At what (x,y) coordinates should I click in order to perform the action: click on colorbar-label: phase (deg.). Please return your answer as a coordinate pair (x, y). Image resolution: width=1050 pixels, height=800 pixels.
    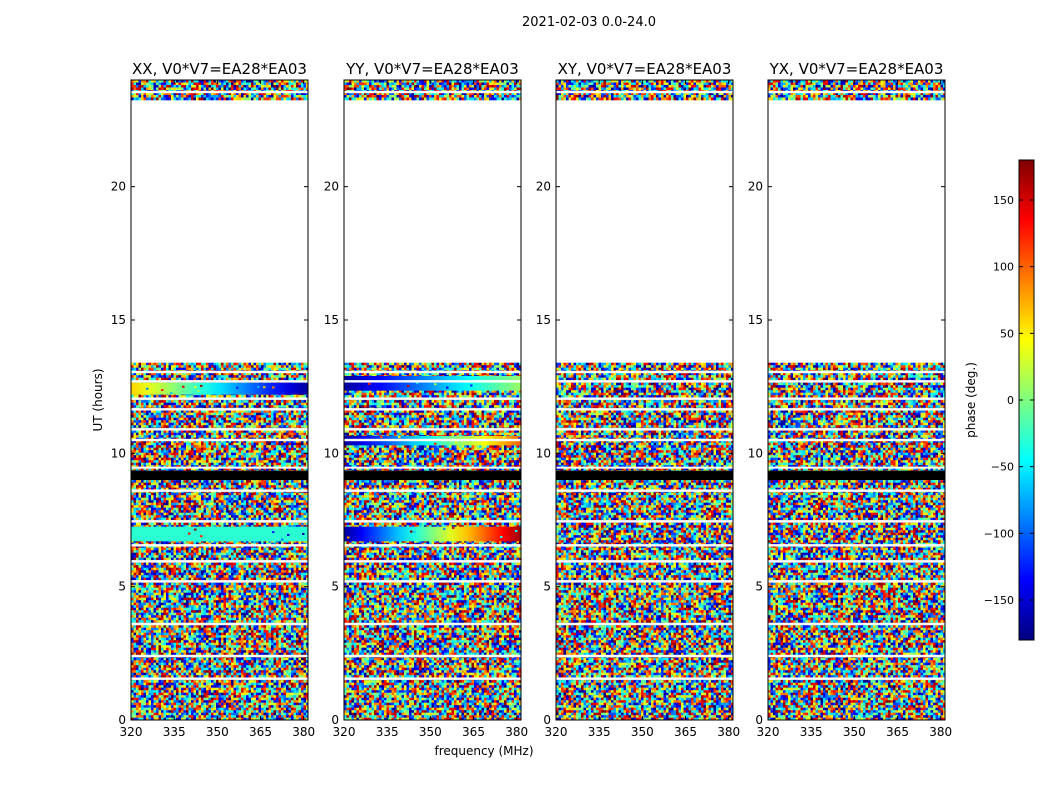
    Looking at the image, I should click on (971, 400).